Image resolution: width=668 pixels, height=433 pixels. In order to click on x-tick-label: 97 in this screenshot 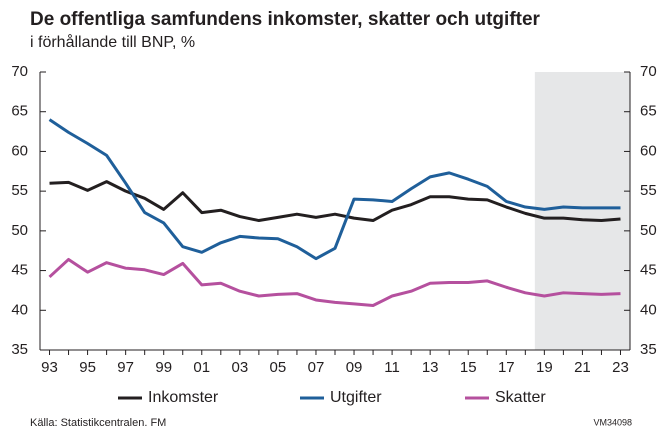, I will do `click(125, 367)`.